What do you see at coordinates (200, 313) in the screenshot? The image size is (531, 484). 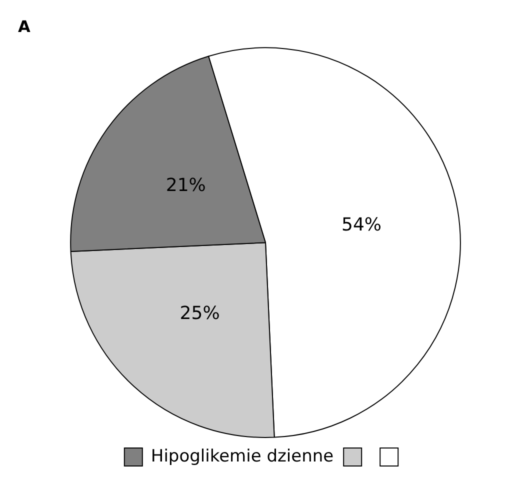 I see `data-label: 25%` at bounding box center [200, 313].